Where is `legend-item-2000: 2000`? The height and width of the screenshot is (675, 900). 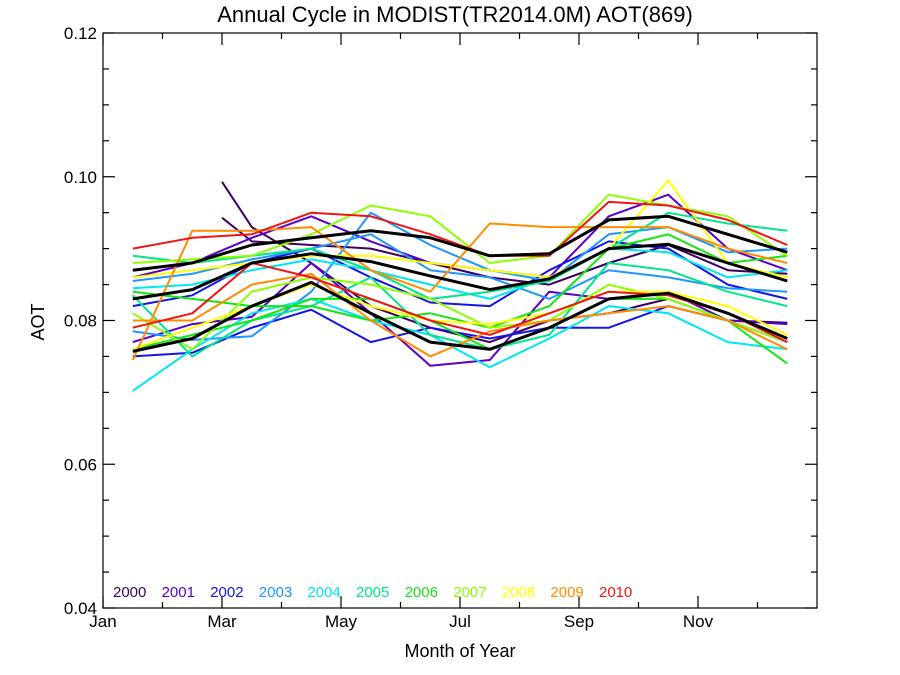 legend-item-2000: 2000 is located at coordinates (129, 592).